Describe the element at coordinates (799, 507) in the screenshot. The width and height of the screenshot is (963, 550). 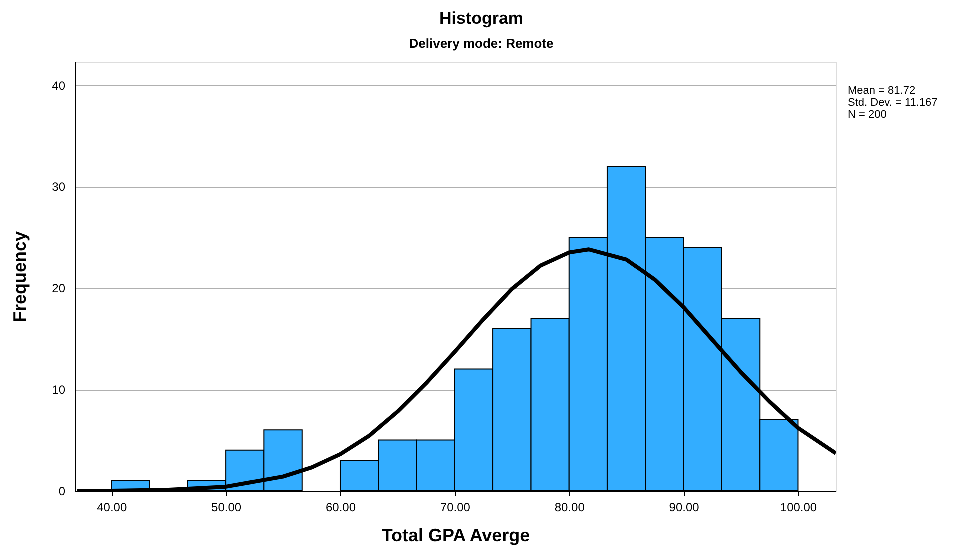
I see `x-tick-label: 100.00` at that location.